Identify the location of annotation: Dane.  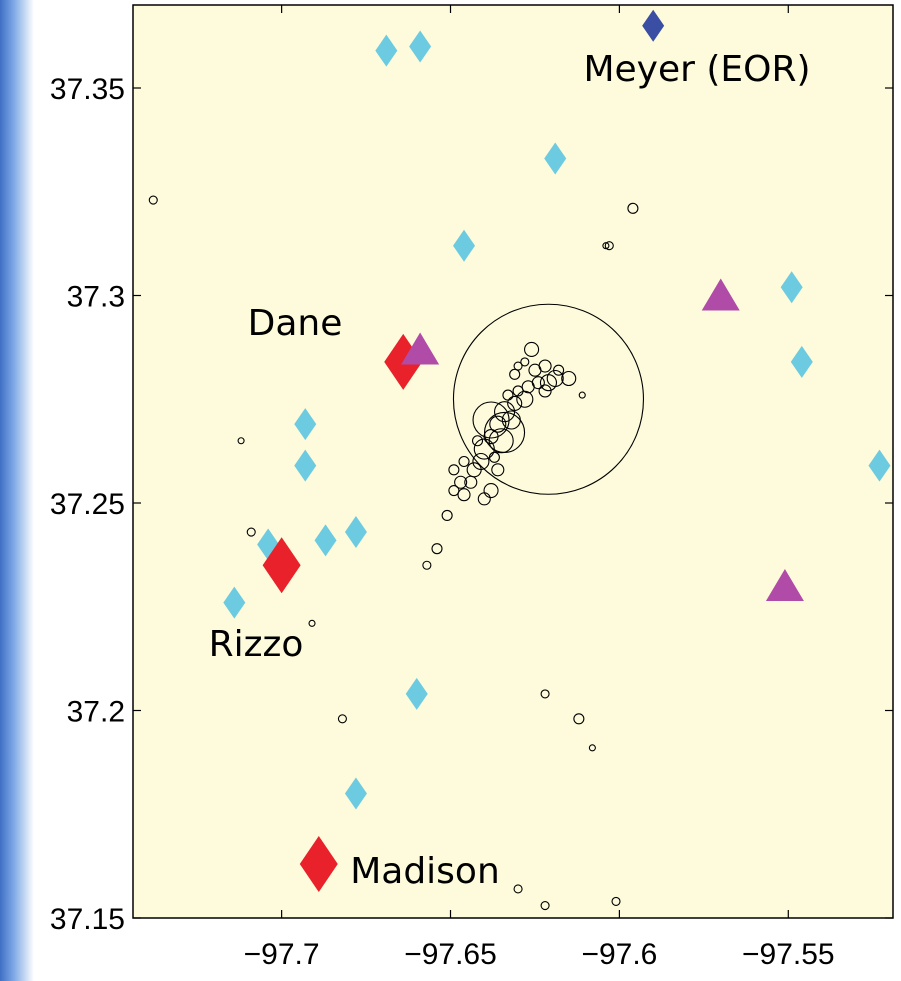
(295, 323).